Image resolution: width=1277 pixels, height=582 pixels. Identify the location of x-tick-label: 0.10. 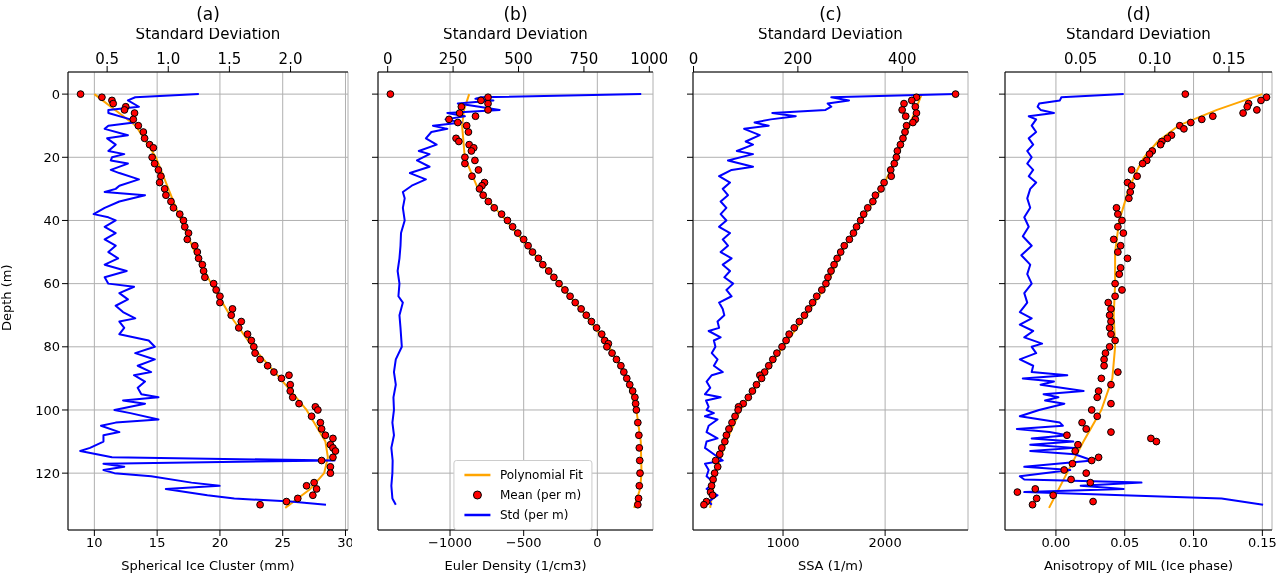
(1194, 543).